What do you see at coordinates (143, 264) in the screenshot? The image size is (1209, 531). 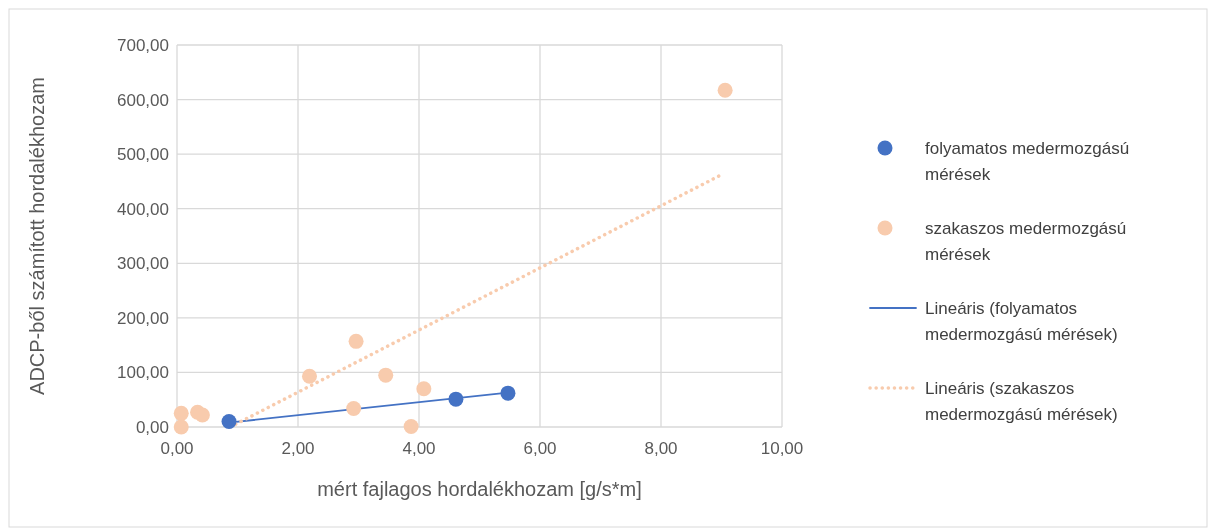 I see `y-tick-label: 300,00` at bounding box center [143, 264].